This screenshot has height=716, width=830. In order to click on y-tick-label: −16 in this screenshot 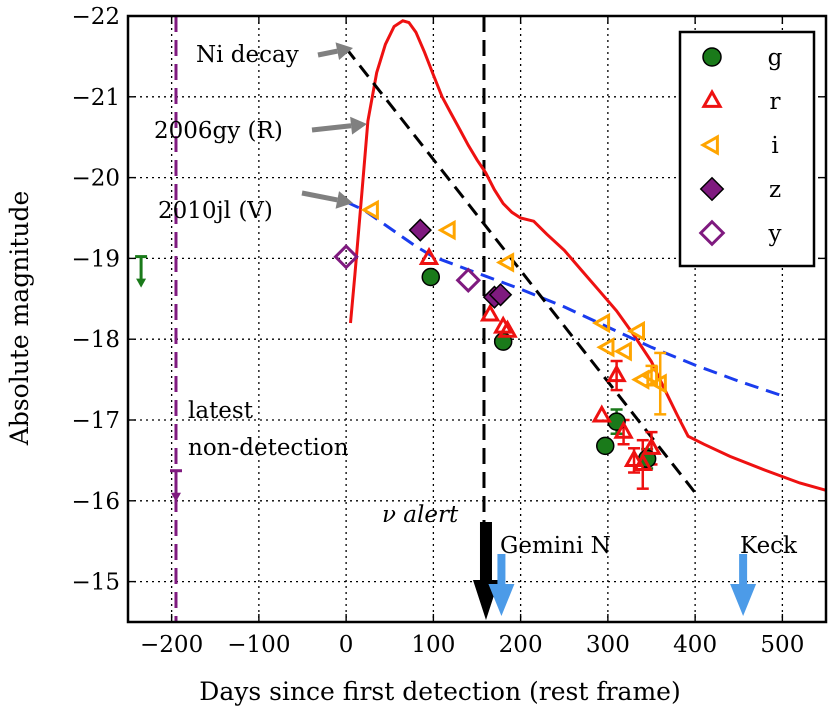, I will do `click(95, 502)`.